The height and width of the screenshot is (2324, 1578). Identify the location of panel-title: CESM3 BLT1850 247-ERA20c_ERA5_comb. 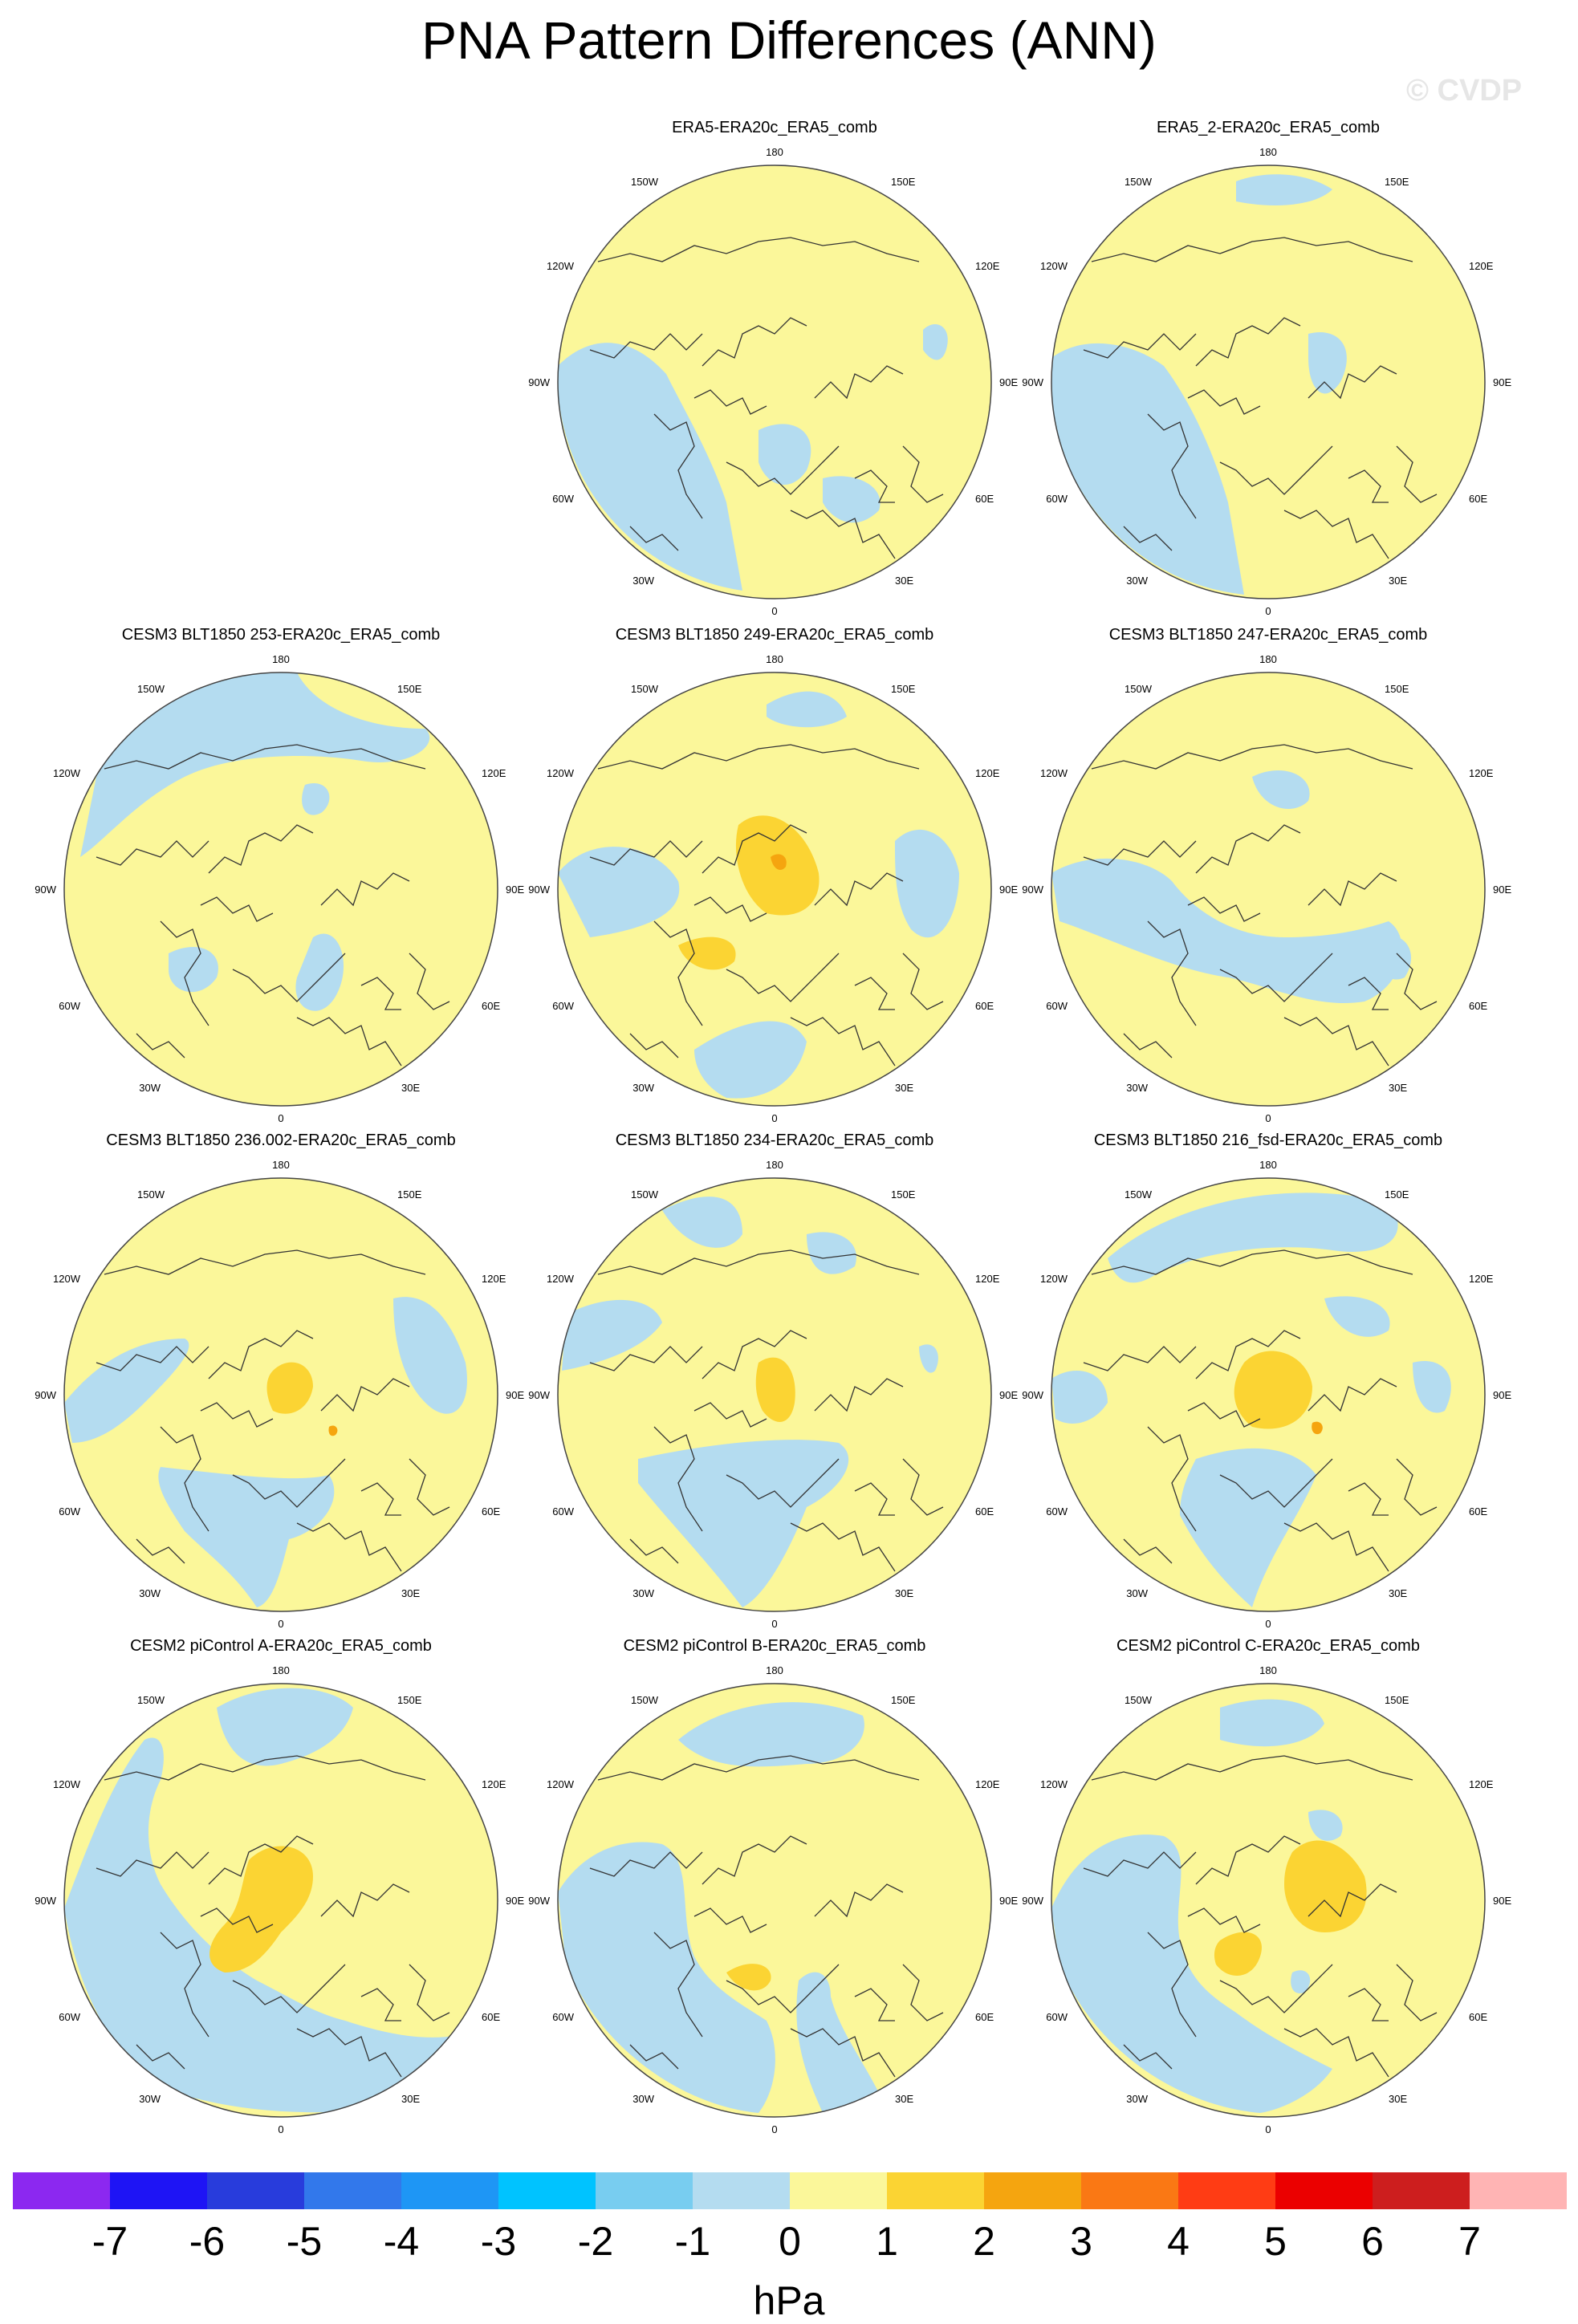
(1268, 635).